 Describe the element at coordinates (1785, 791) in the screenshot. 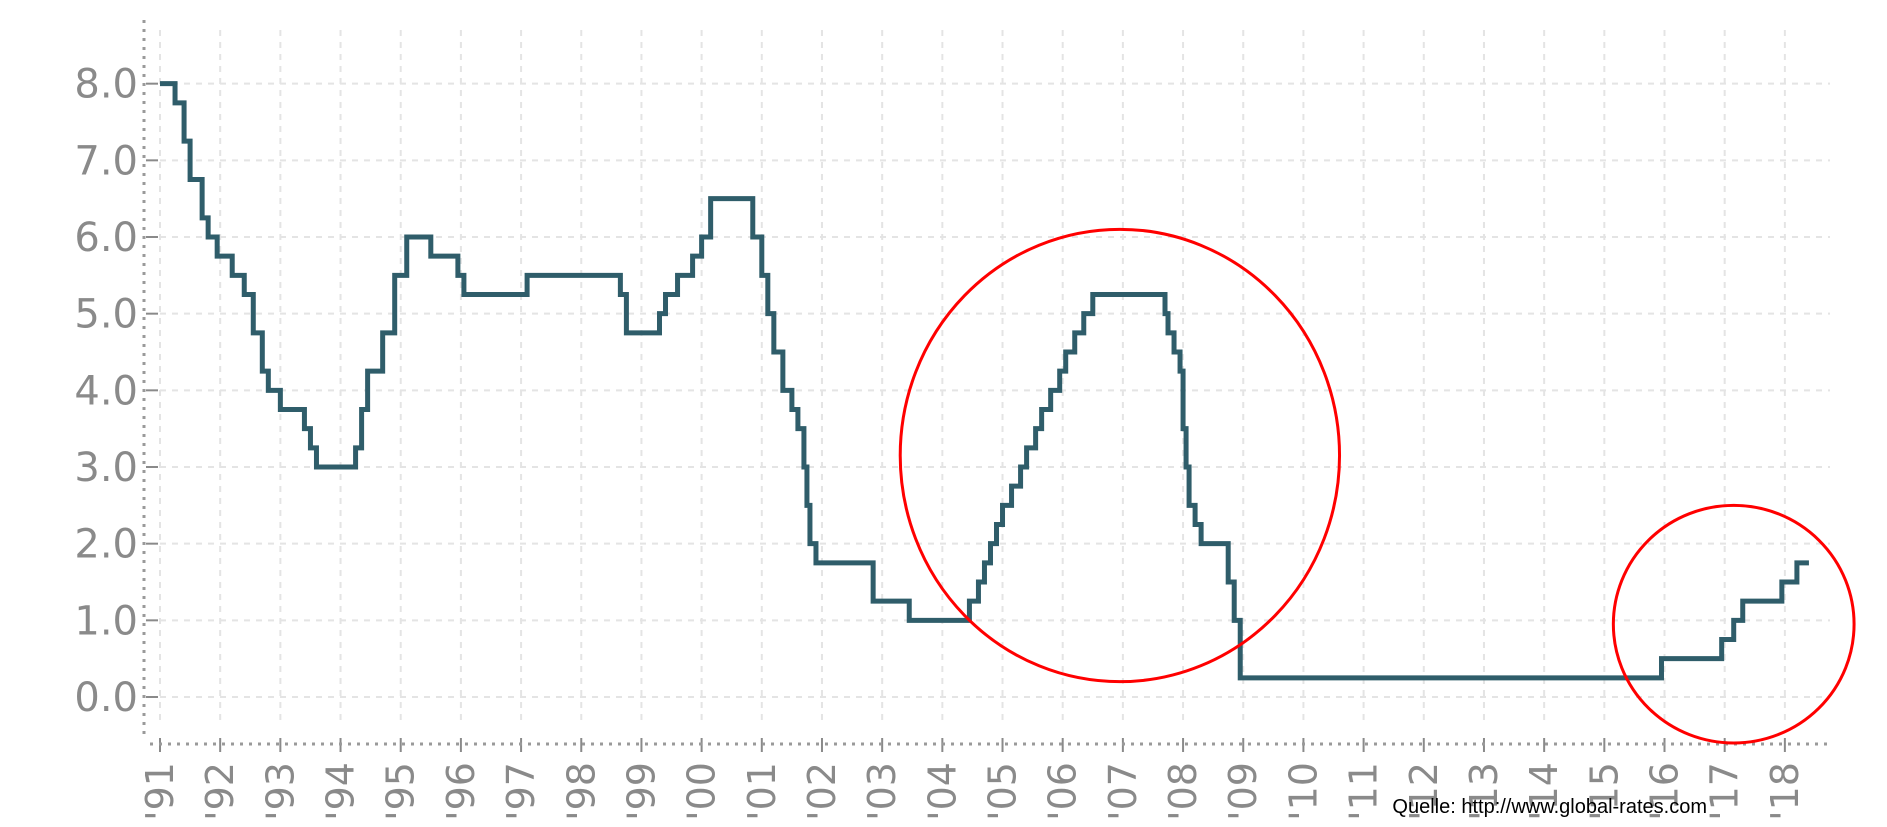

I see `x-tick-label: '18` at that location.